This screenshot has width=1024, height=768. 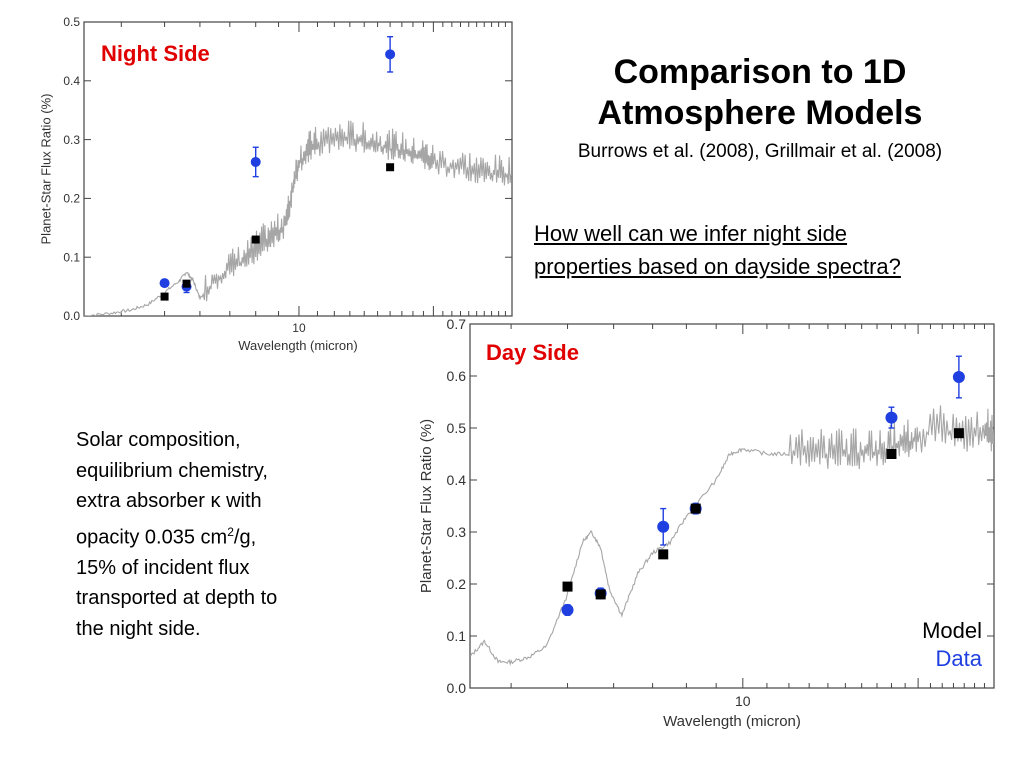 I want to click on description-line-1: Solar composition,, so click(x=158, y=440).